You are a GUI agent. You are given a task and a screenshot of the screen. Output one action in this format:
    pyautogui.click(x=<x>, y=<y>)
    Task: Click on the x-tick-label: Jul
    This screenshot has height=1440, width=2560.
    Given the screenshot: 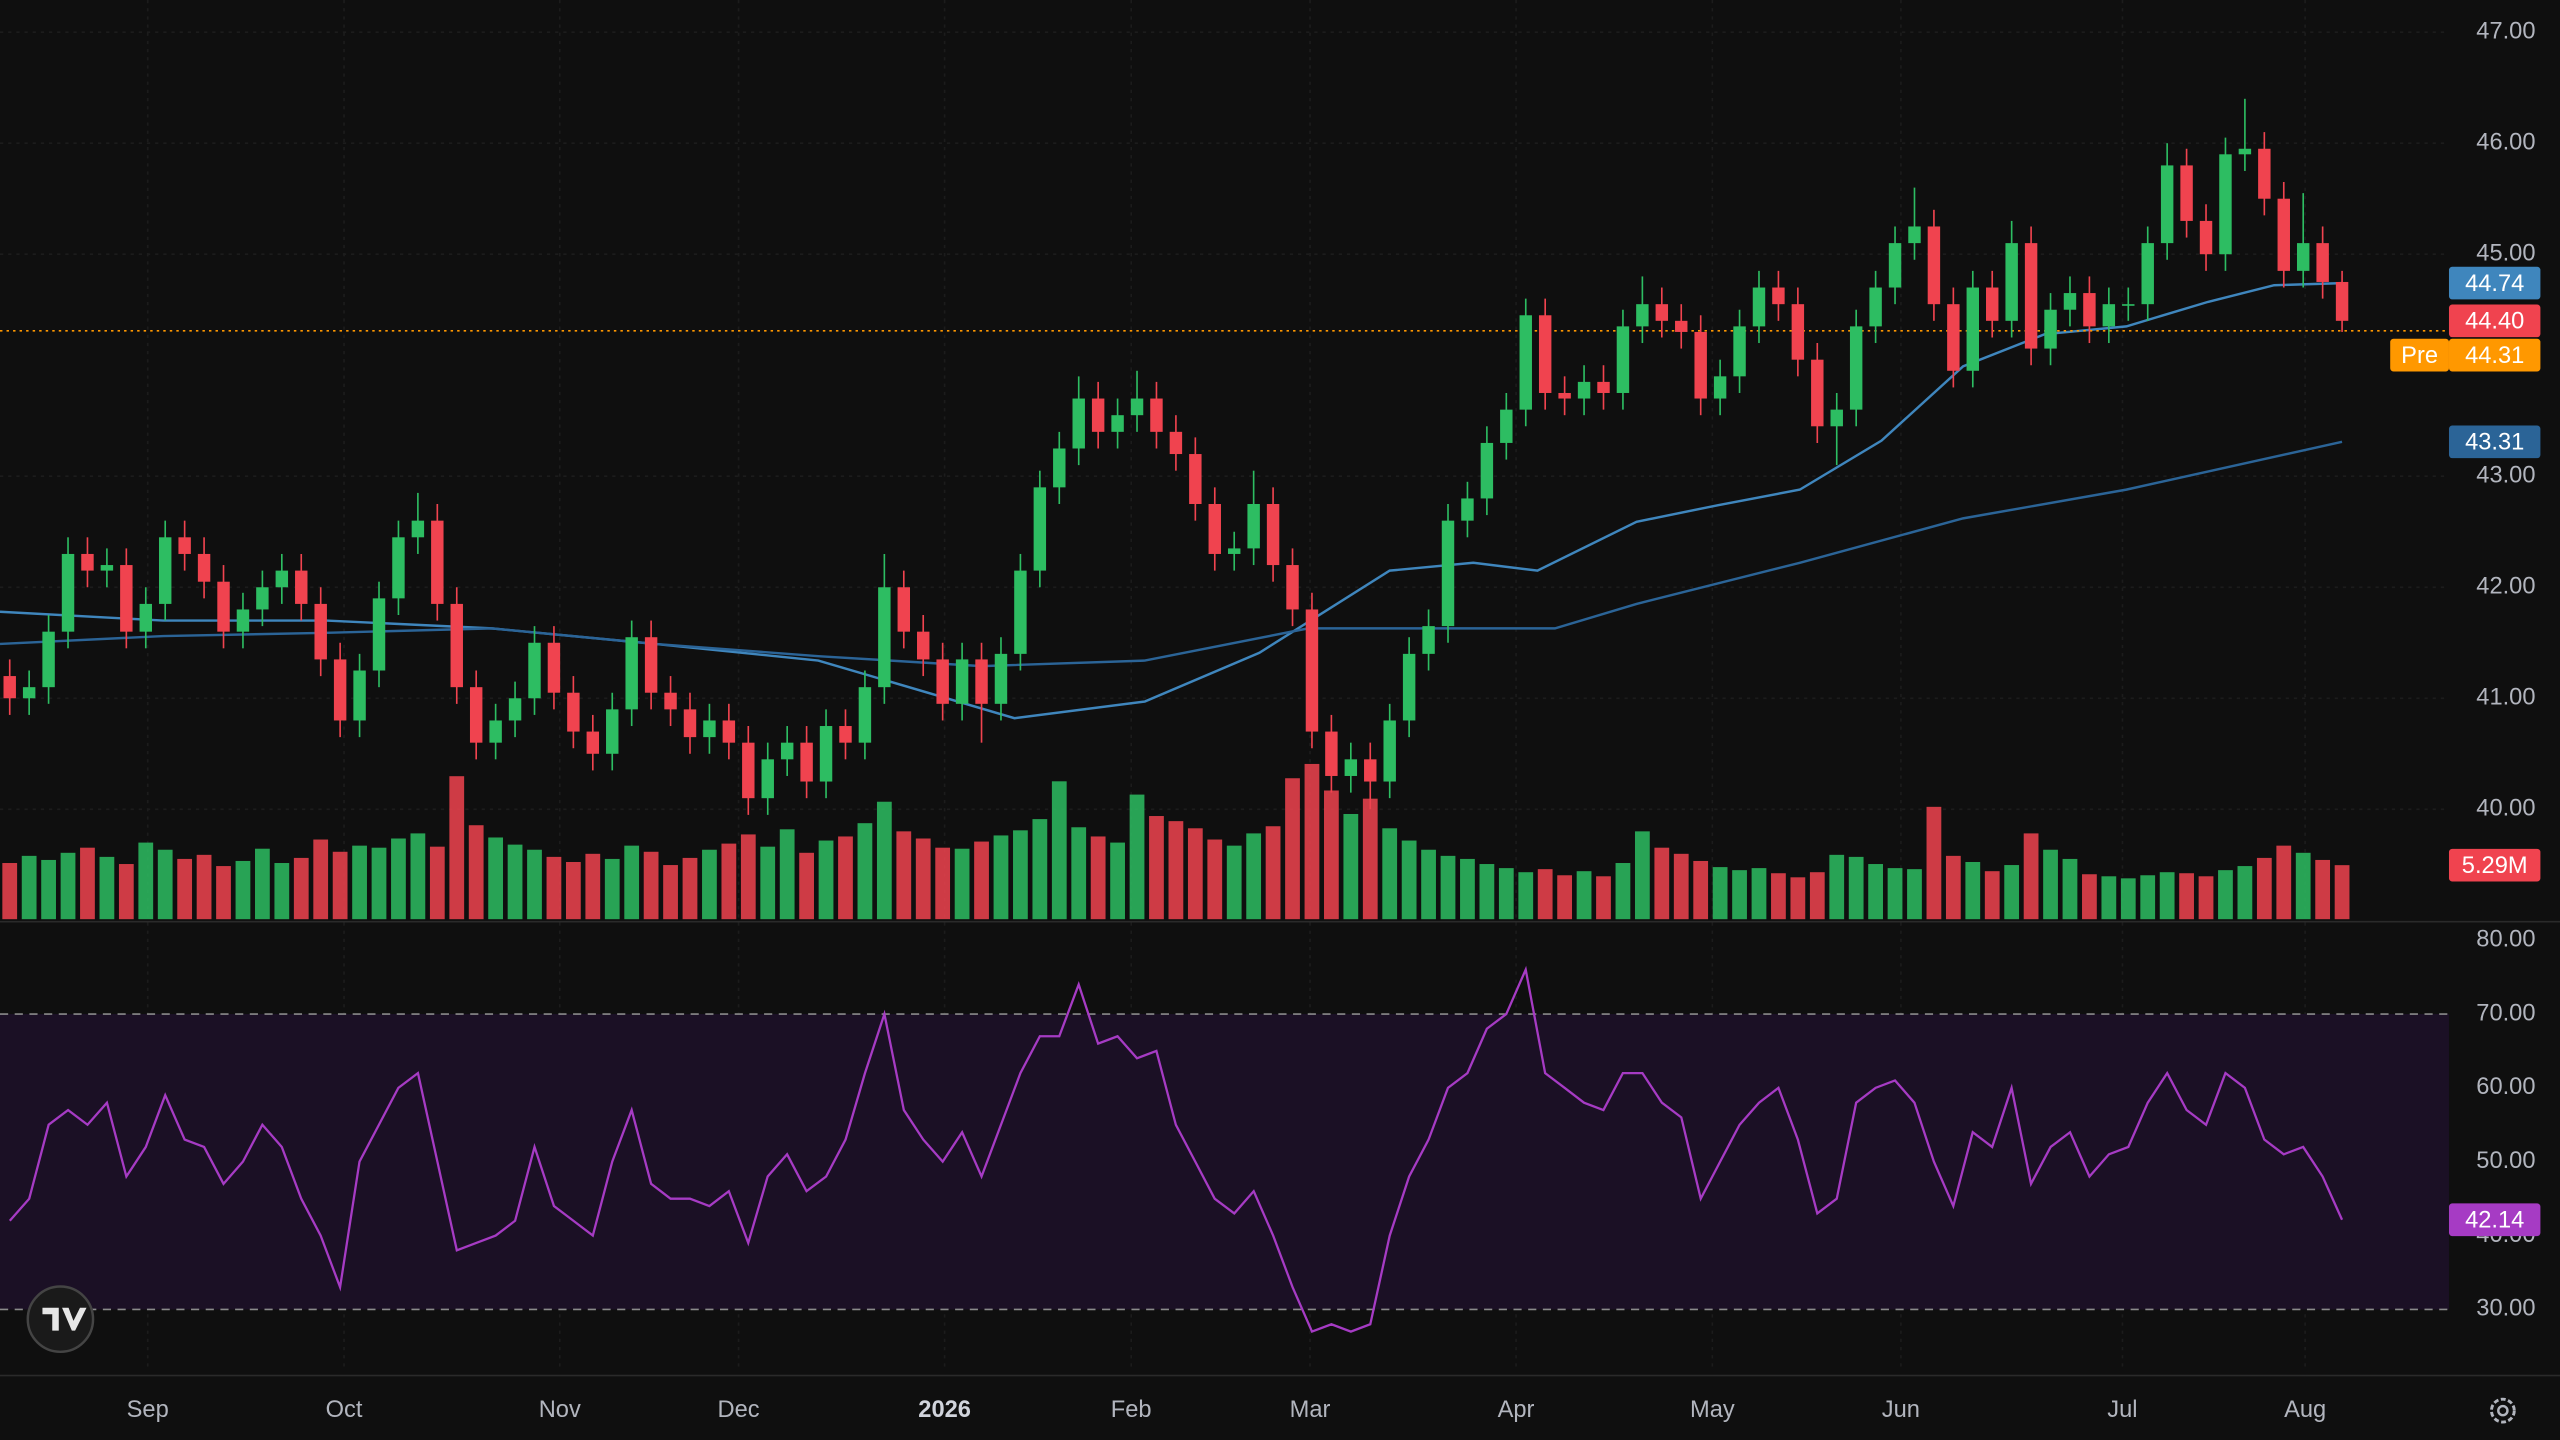 What is the action you would take?
    pyautogui.click(x=2122, y=1410)
    